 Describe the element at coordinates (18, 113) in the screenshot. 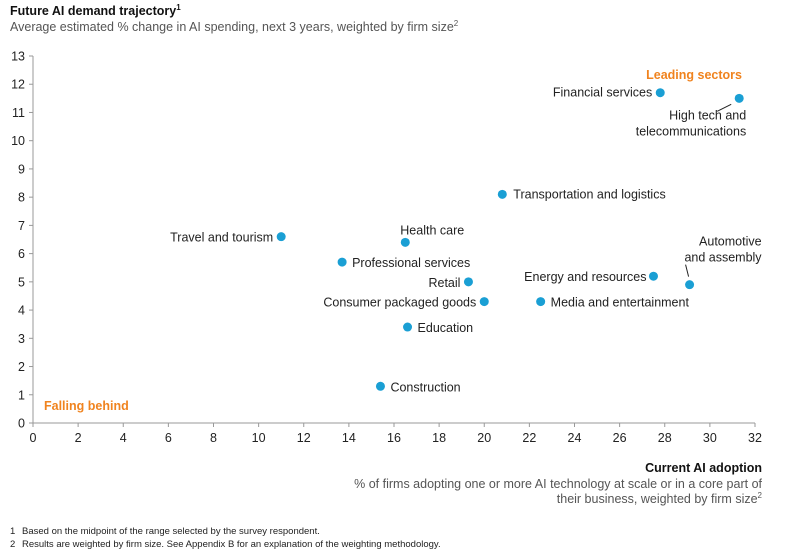

I see `y-tick-label: 11` at that location.